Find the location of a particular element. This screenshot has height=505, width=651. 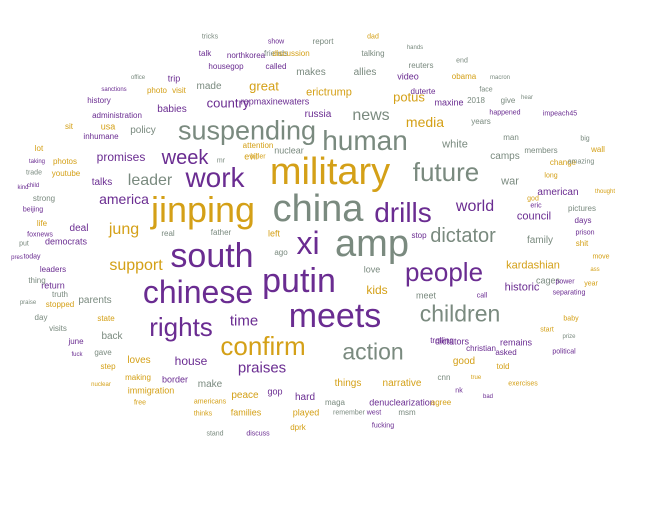

word-cloud-word: kardashian is located at coordinates (533, 265).